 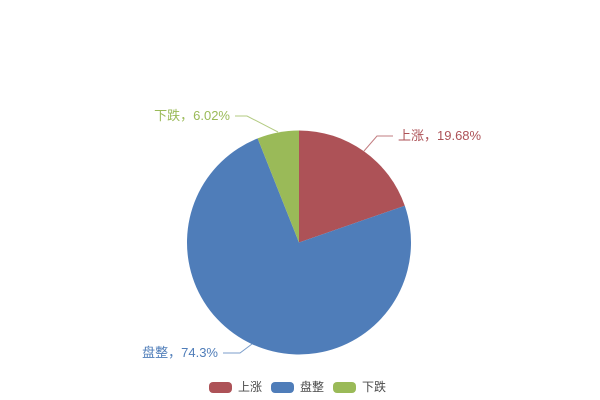 What do you see at coordinates (250, 387) in the screenshot?
I see `legend-label-rise: 上涨` at bounding box center [250, 387].